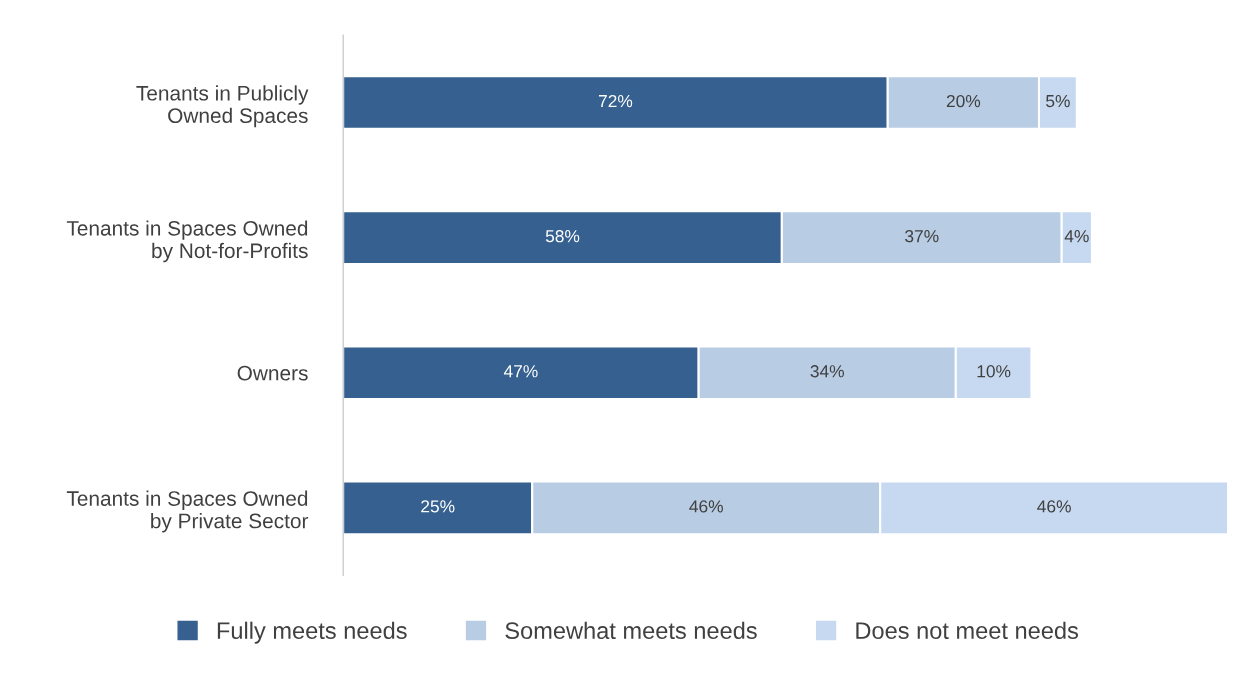  What do you see at coordinates (1076, 236) in the screenshot?
I see `data-label: 4%` at bounding box center [1076, 236].